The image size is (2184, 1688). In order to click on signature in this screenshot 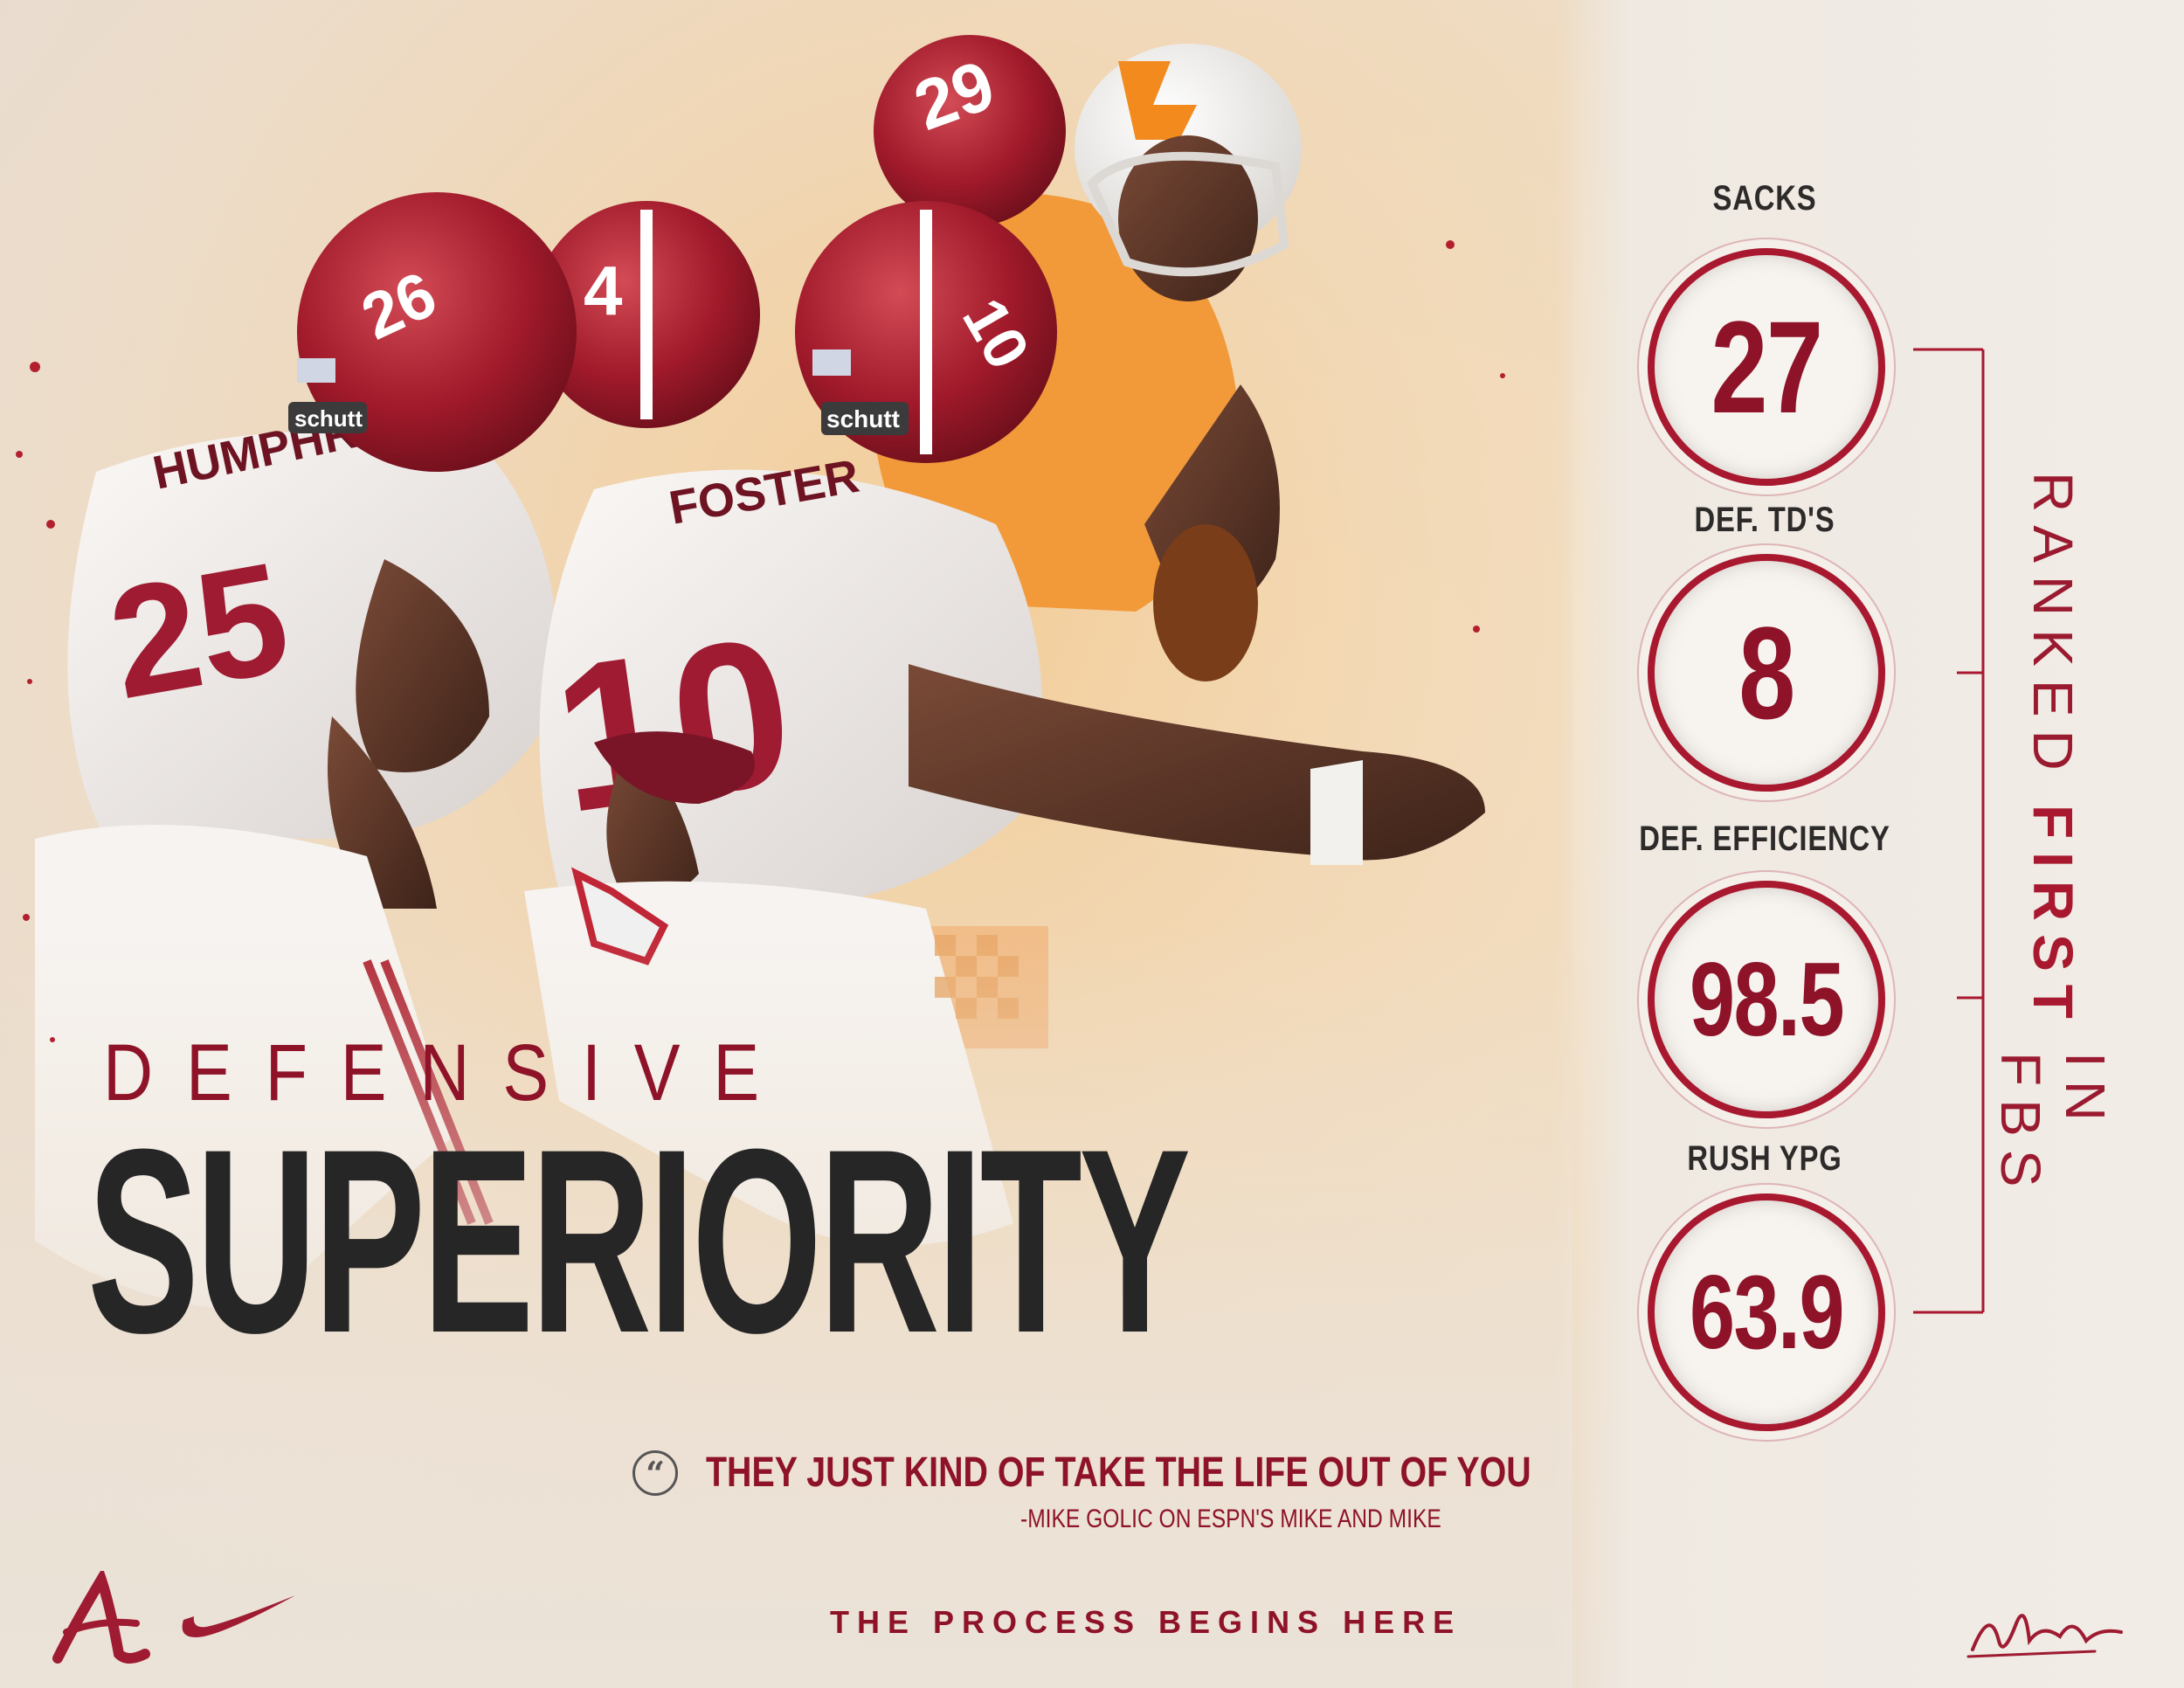, I will do `click(2044, 1636)`.